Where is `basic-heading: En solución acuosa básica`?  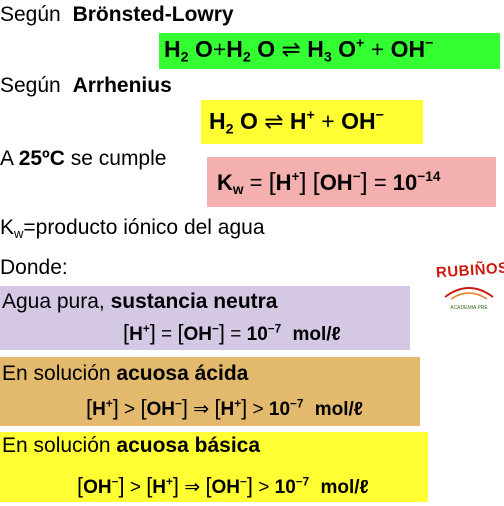 basic-heading: En solución acuosa básica is located at coordinates (131, 445).